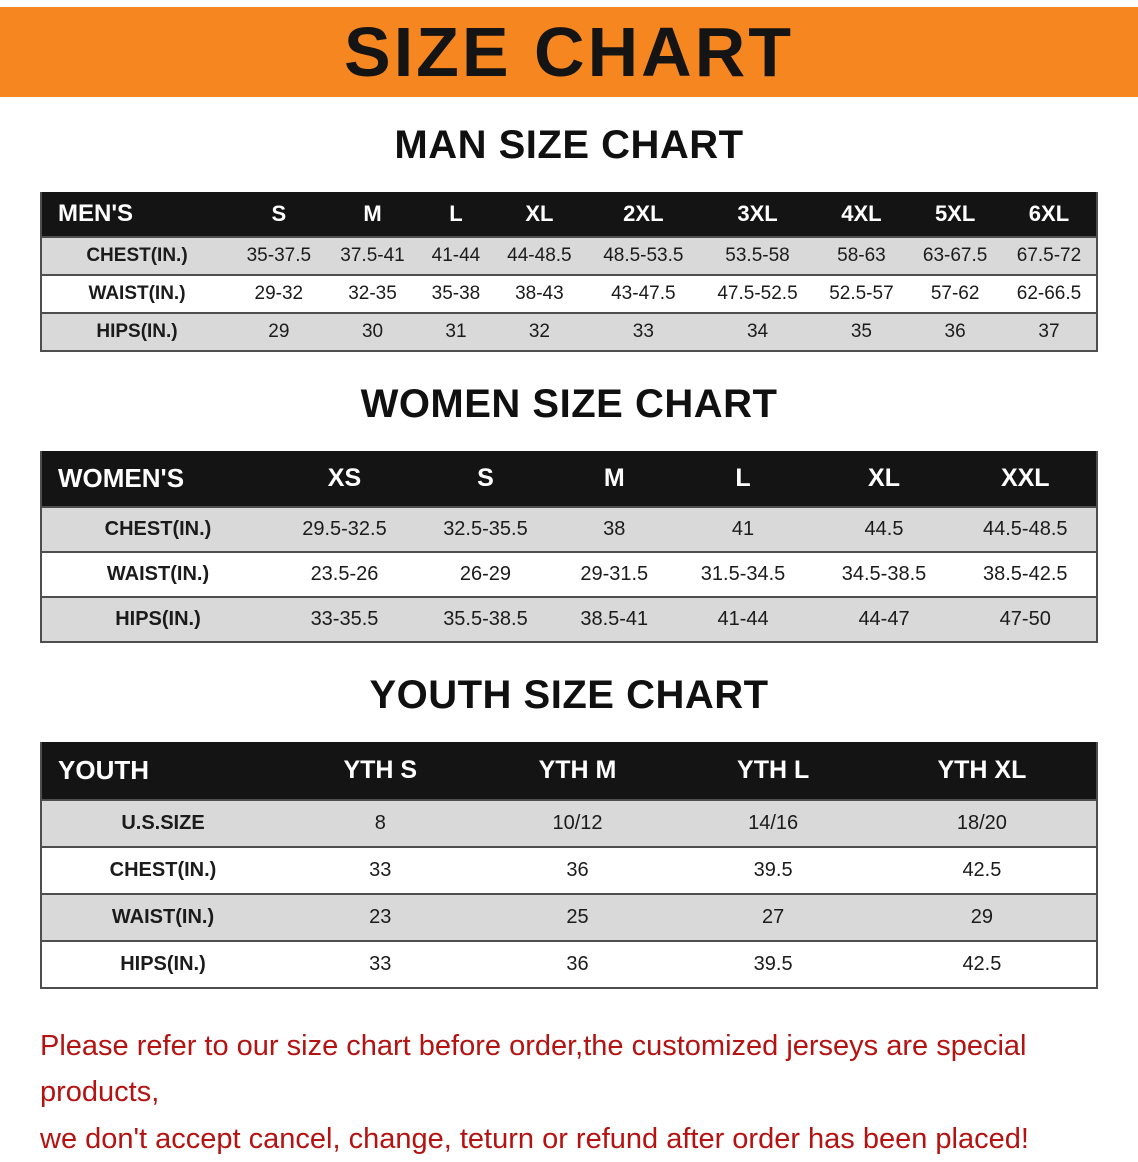  What do you see at coordinates (884, 619) in the screenshot?
I see `measurement-value-cell: 44-47` at bounding box center [884, 619].